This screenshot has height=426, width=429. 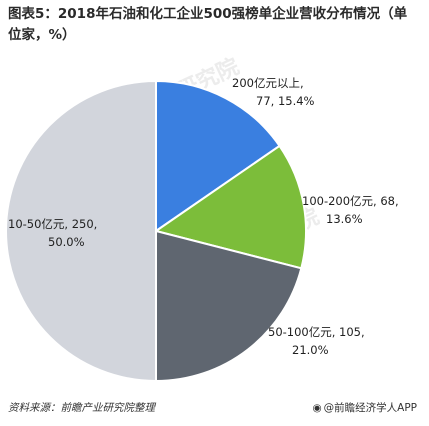 What do you see at coordinates (273, 92) in the screenshot?
I see `slice-label: 200亿元以上, 77, 15.4%` at bounding box center [273, 92].